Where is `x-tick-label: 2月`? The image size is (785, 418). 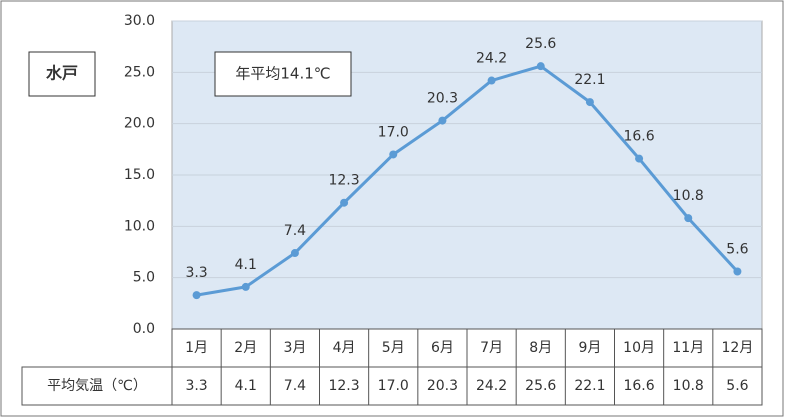
x-tick-label: 2月 is located at coordinates (245, 348).